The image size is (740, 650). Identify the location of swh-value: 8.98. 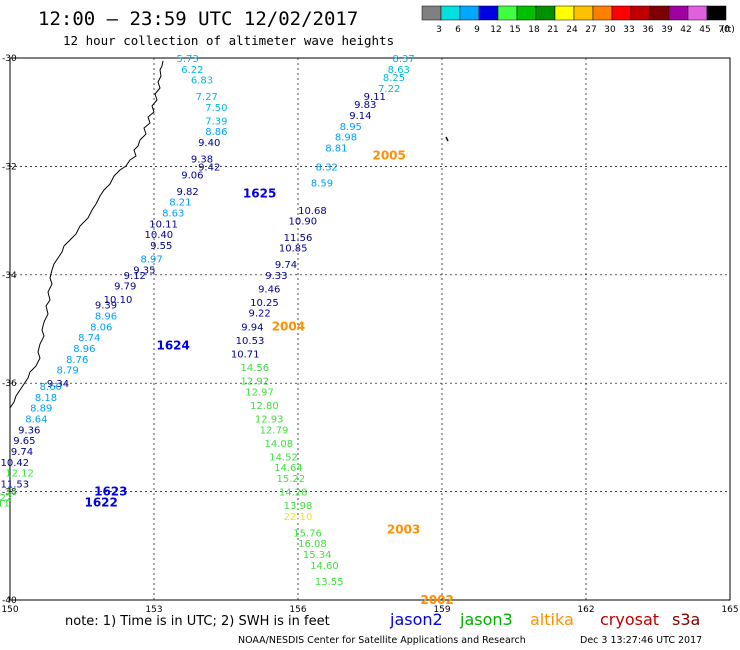
(346, 138).